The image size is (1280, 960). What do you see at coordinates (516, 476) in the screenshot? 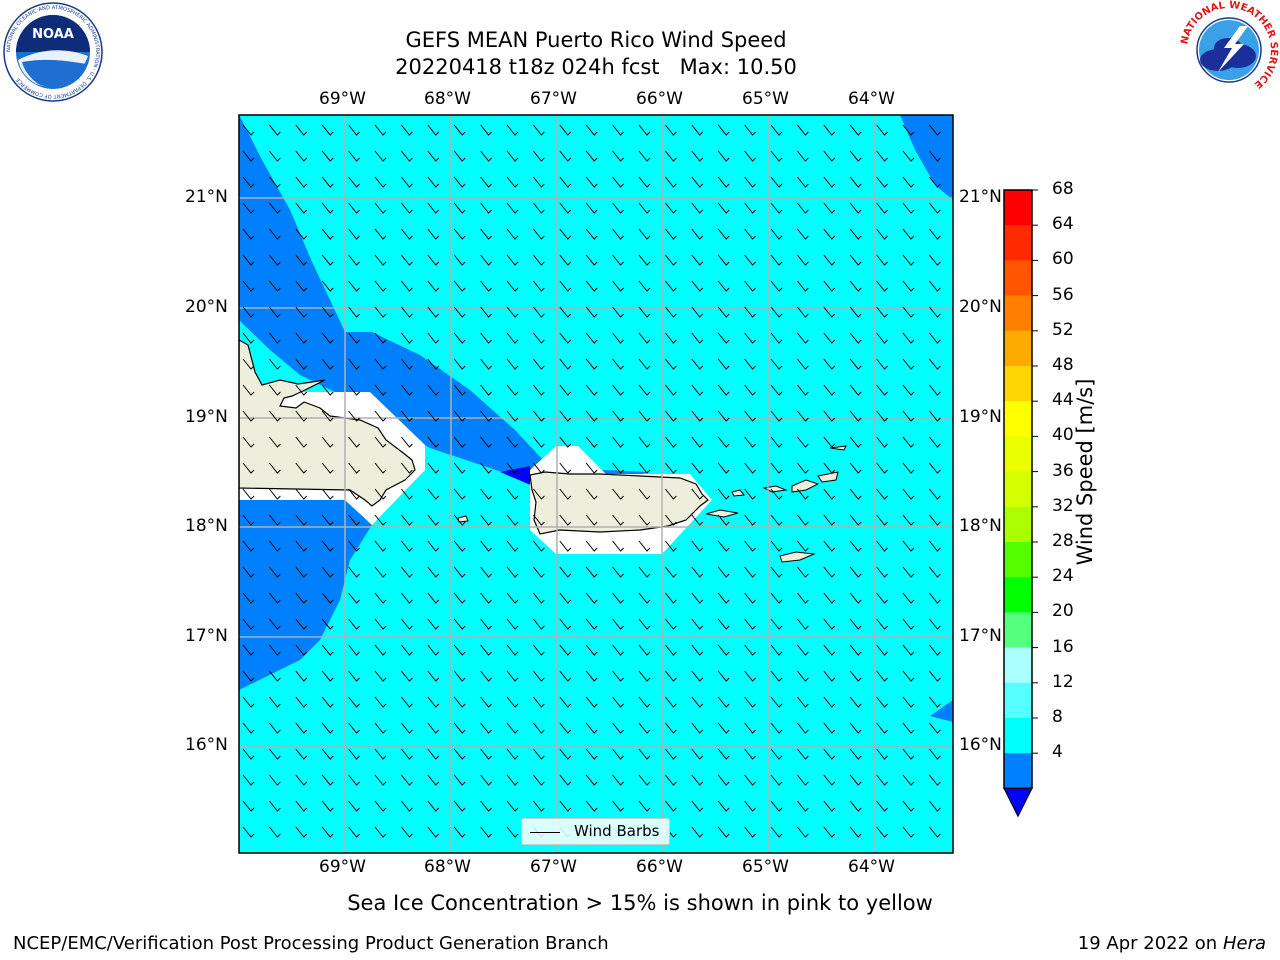
I see `wind-zone-calm` at bounding box center [516, 476].